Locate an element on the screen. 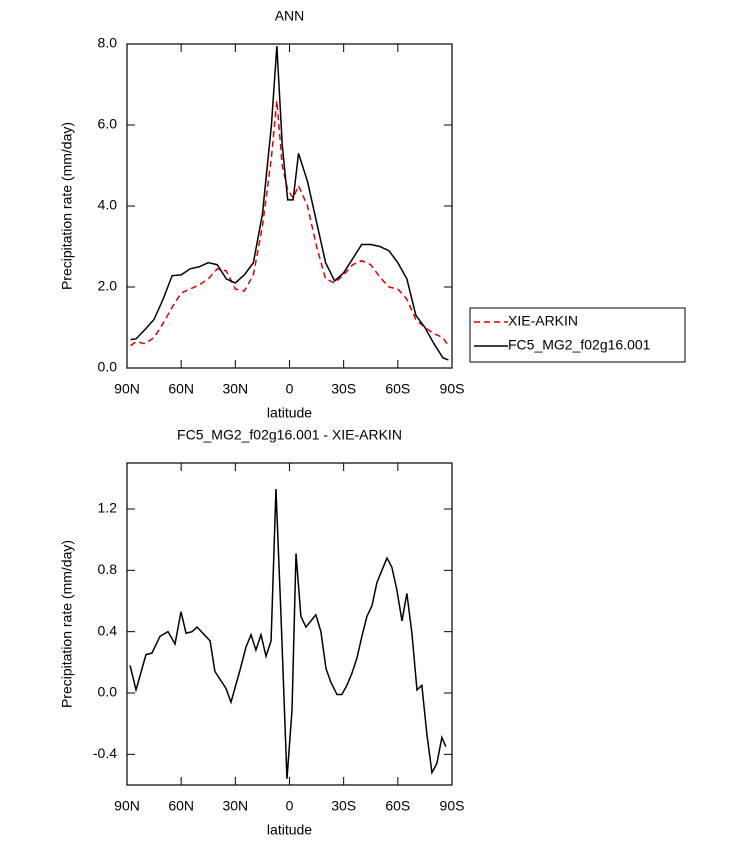 The width and height of the screenshot is (733, 844). y-tick-label: 0.4 is located at coordinates (108, 630).